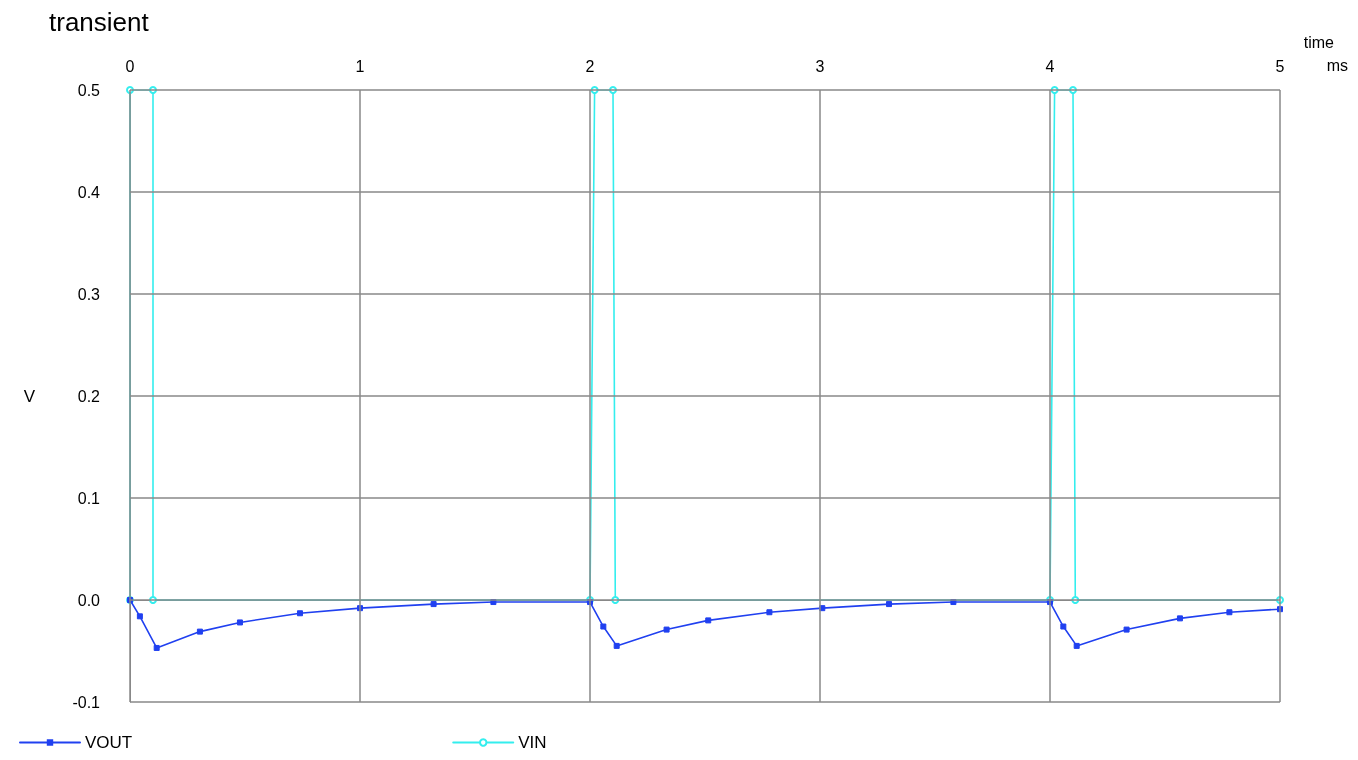  Describe the element at coordinates (1050, 66) in the screenshot. I see `x-tick-label: 4` at that location.